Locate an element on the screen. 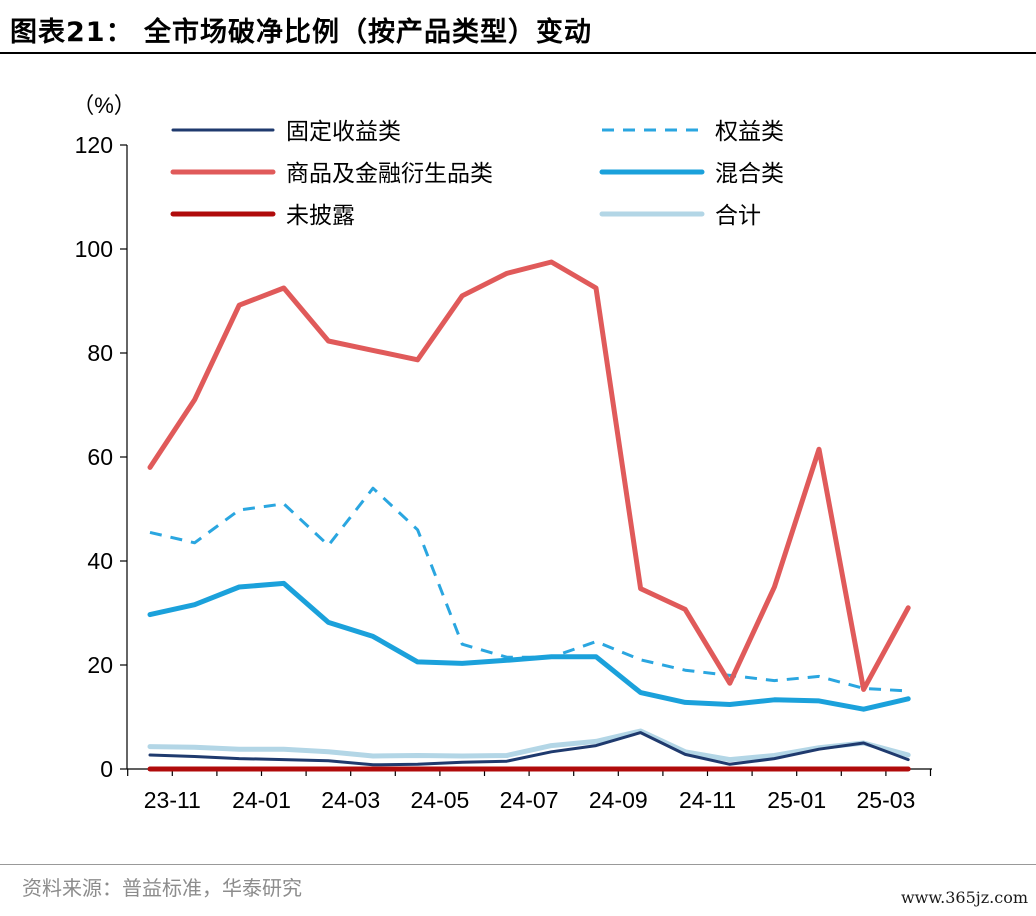  legend-label: 商品及金融衍生品类 is located at coordinates (389, 173).